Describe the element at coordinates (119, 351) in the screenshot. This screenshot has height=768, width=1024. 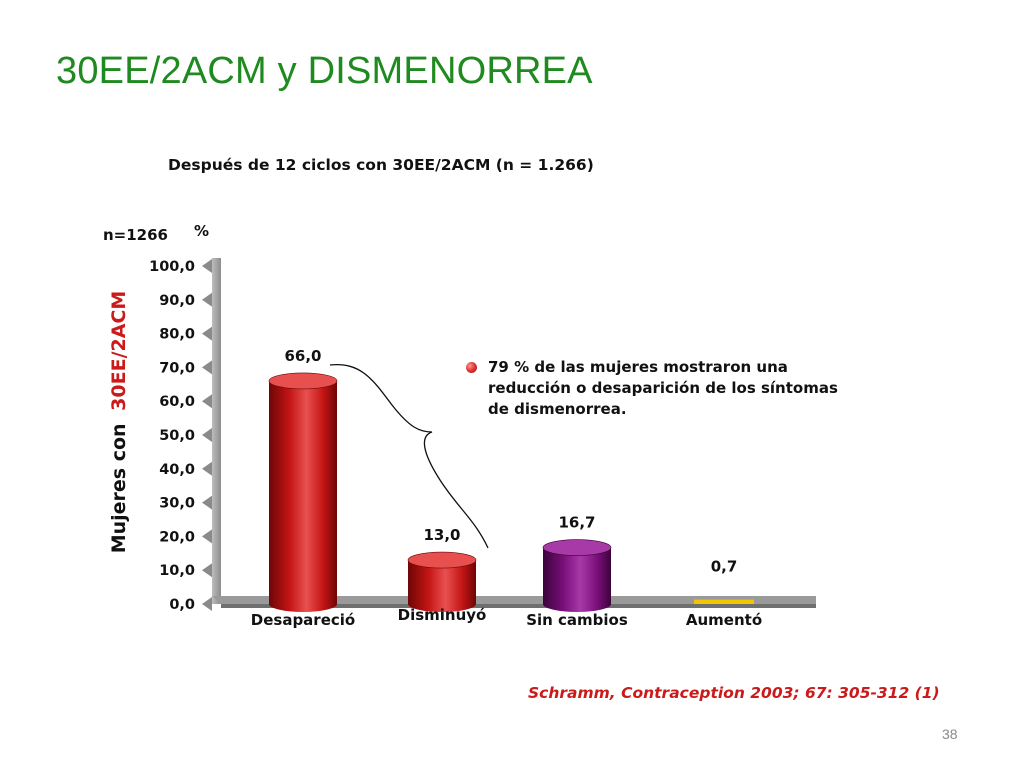
I see `y-axis-title-highlight: 30EE/2ACM` at that location.